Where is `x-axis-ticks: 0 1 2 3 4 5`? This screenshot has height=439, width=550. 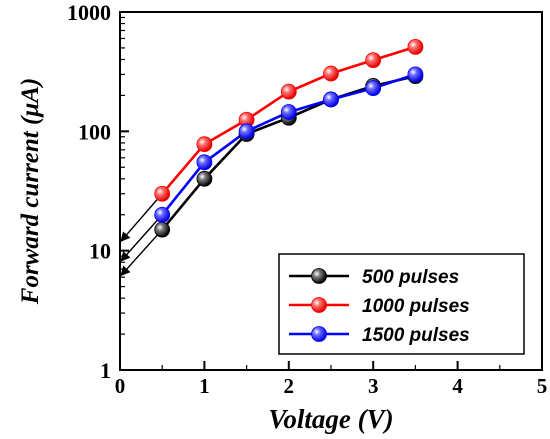 x-axis-ticks: 0 1 2 3 4 5 is located at coordinates (331, 379).